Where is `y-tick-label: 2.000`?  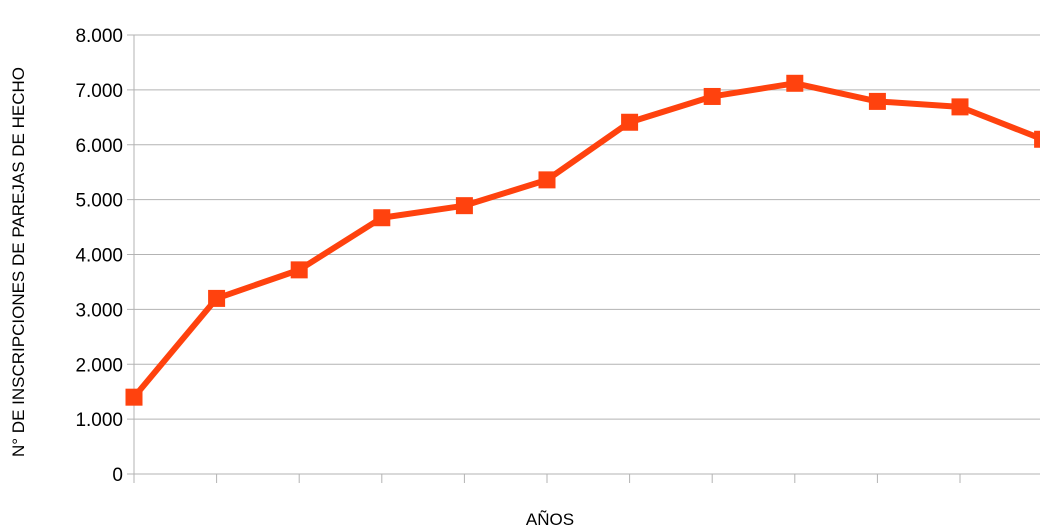
y-tick-label: 2.000 is located at coordinates (99, 365).